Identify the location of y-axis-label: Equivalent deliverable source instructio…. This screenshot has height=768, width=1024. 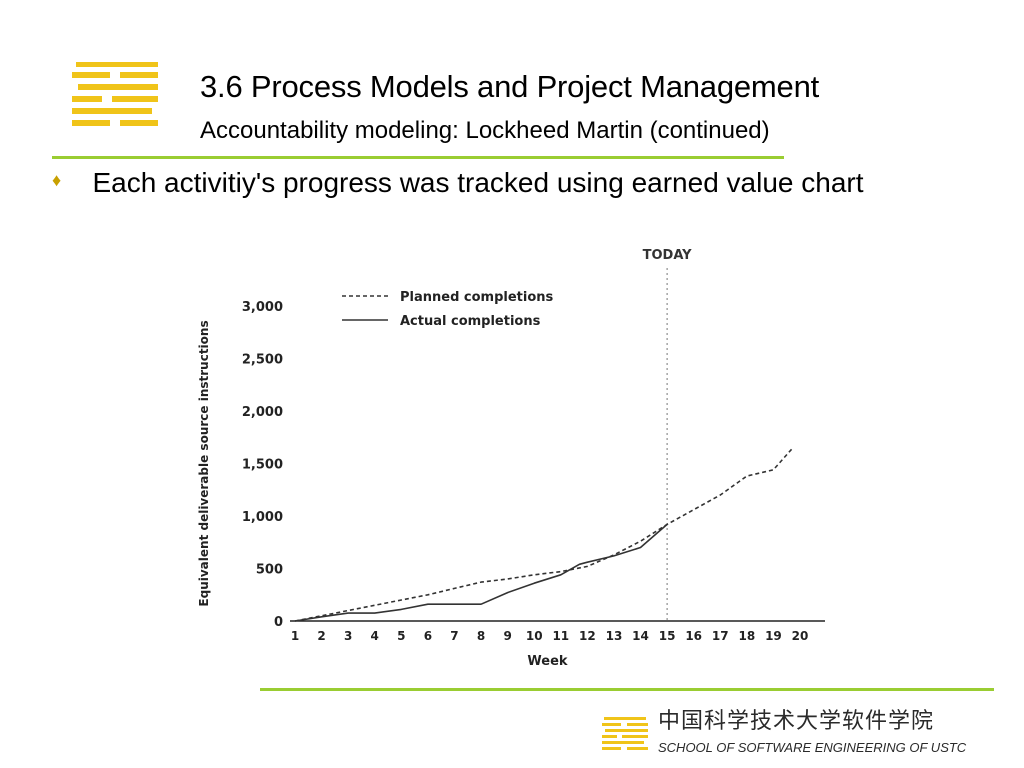
(204, 463).